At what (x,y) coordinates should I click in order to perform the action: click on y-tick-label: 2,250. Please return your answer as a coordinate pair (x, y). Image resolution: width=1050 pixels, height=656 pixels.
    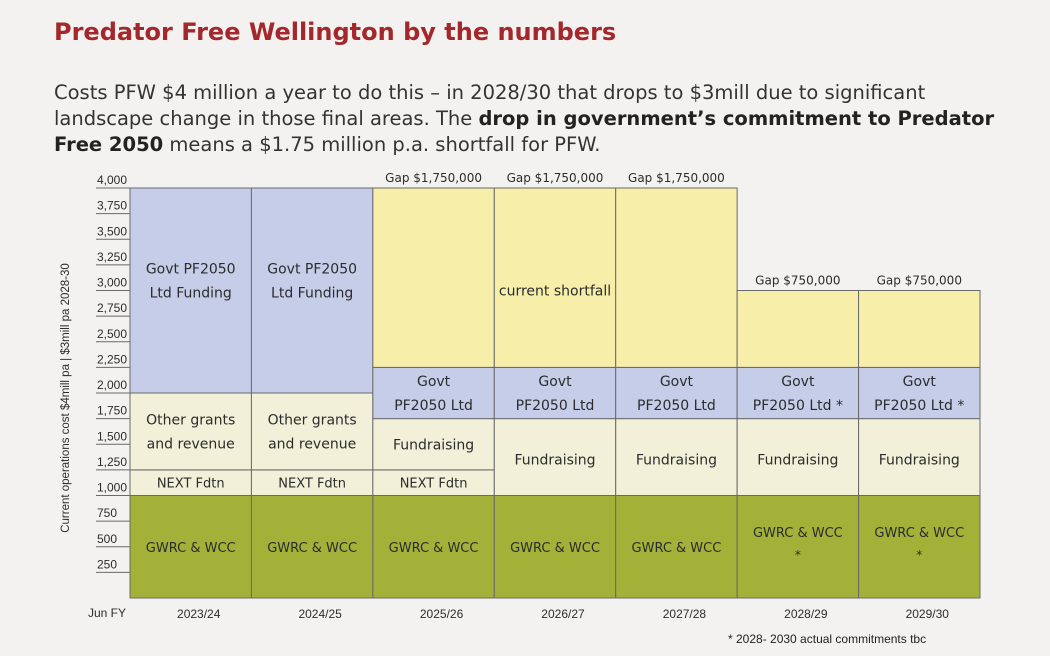
    Looking at the image, I should click on (112, 359).